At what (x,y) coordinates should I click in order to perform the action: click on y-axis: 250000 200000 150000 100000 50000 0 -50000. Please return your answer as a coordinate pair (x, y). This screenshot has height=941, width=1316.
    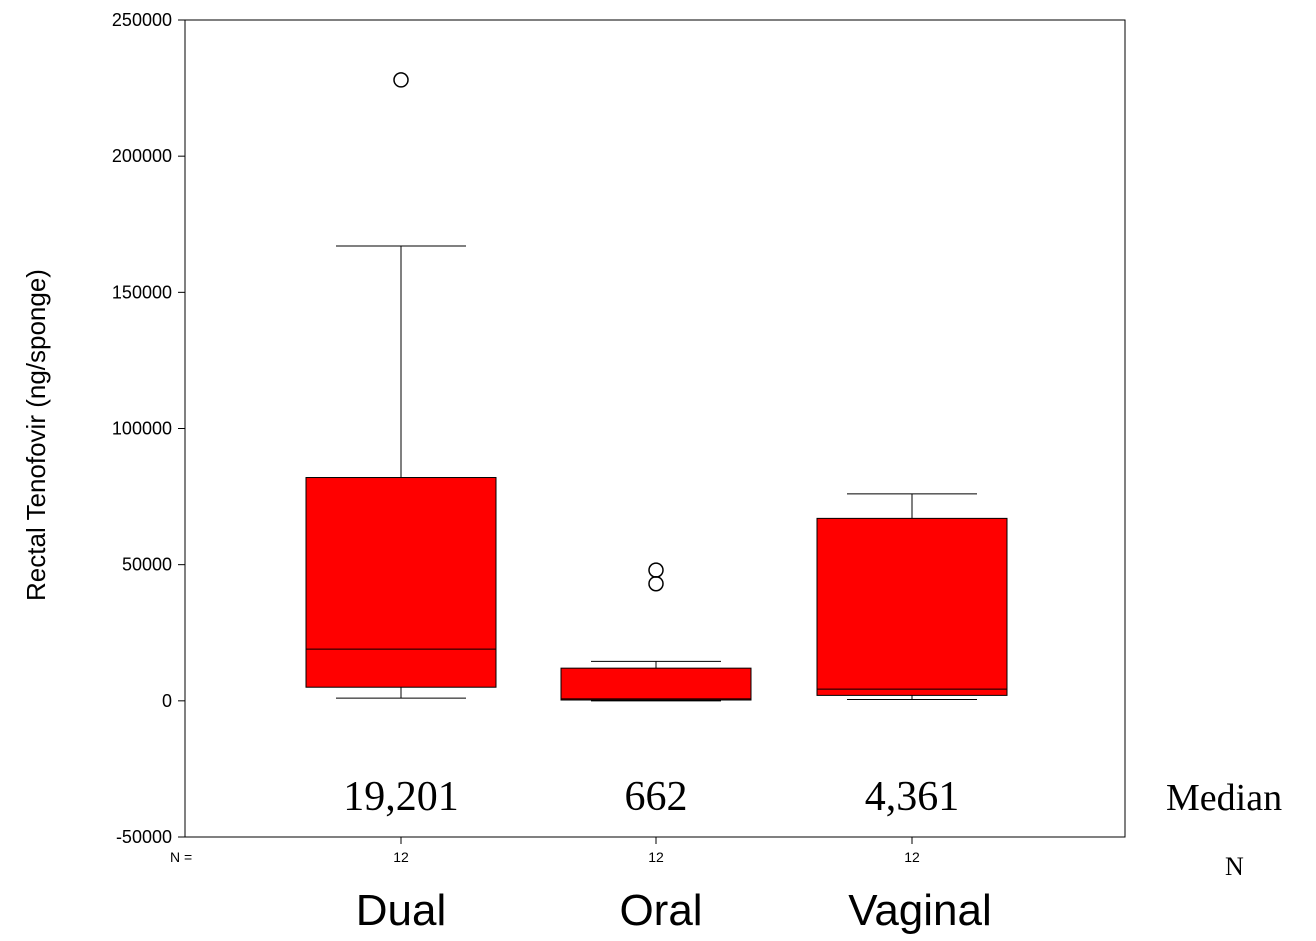
    Looking at the image, I should click on (148, 428).